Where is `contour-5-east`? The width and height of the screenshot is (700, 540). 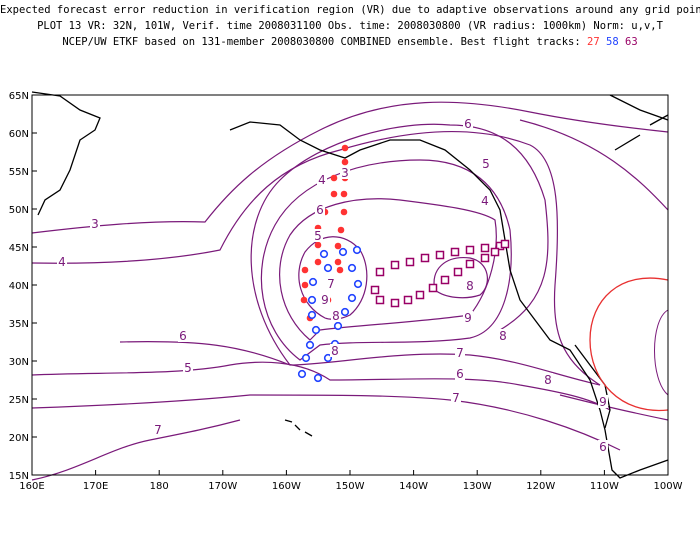 contour-5-east is located at coordinates (614, 407).